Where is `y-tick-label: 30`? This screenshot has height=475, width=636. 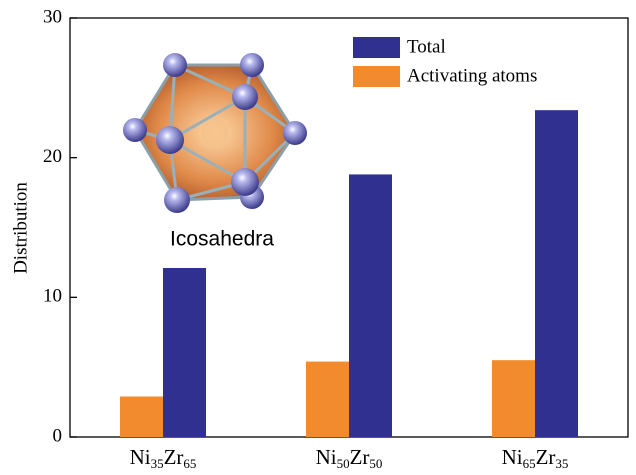 y-tick-label: 30 is located at coordinates (52, 16).